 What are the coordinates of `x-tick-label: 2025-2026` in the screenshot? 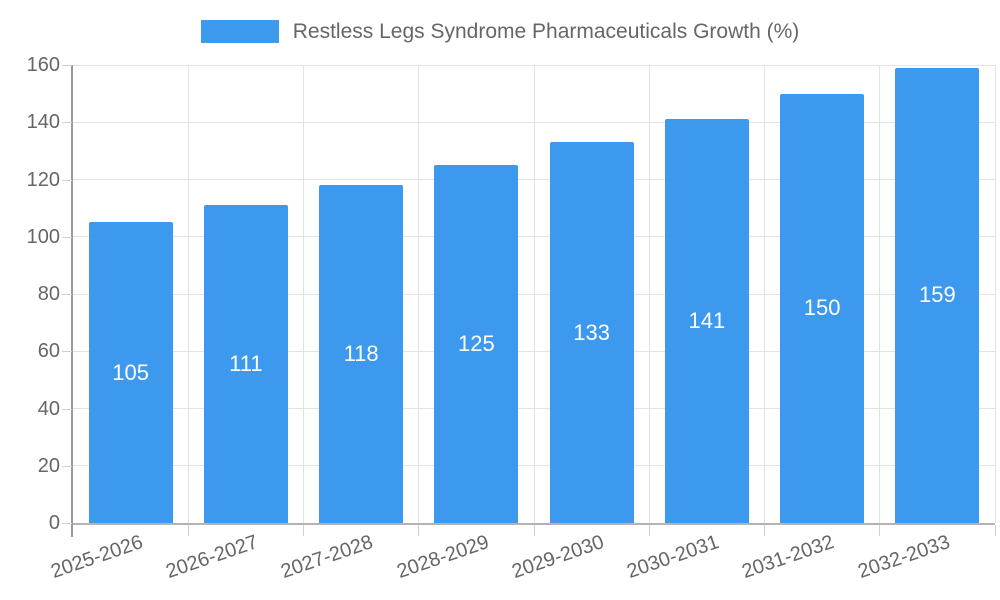 It's located at (97, 557).